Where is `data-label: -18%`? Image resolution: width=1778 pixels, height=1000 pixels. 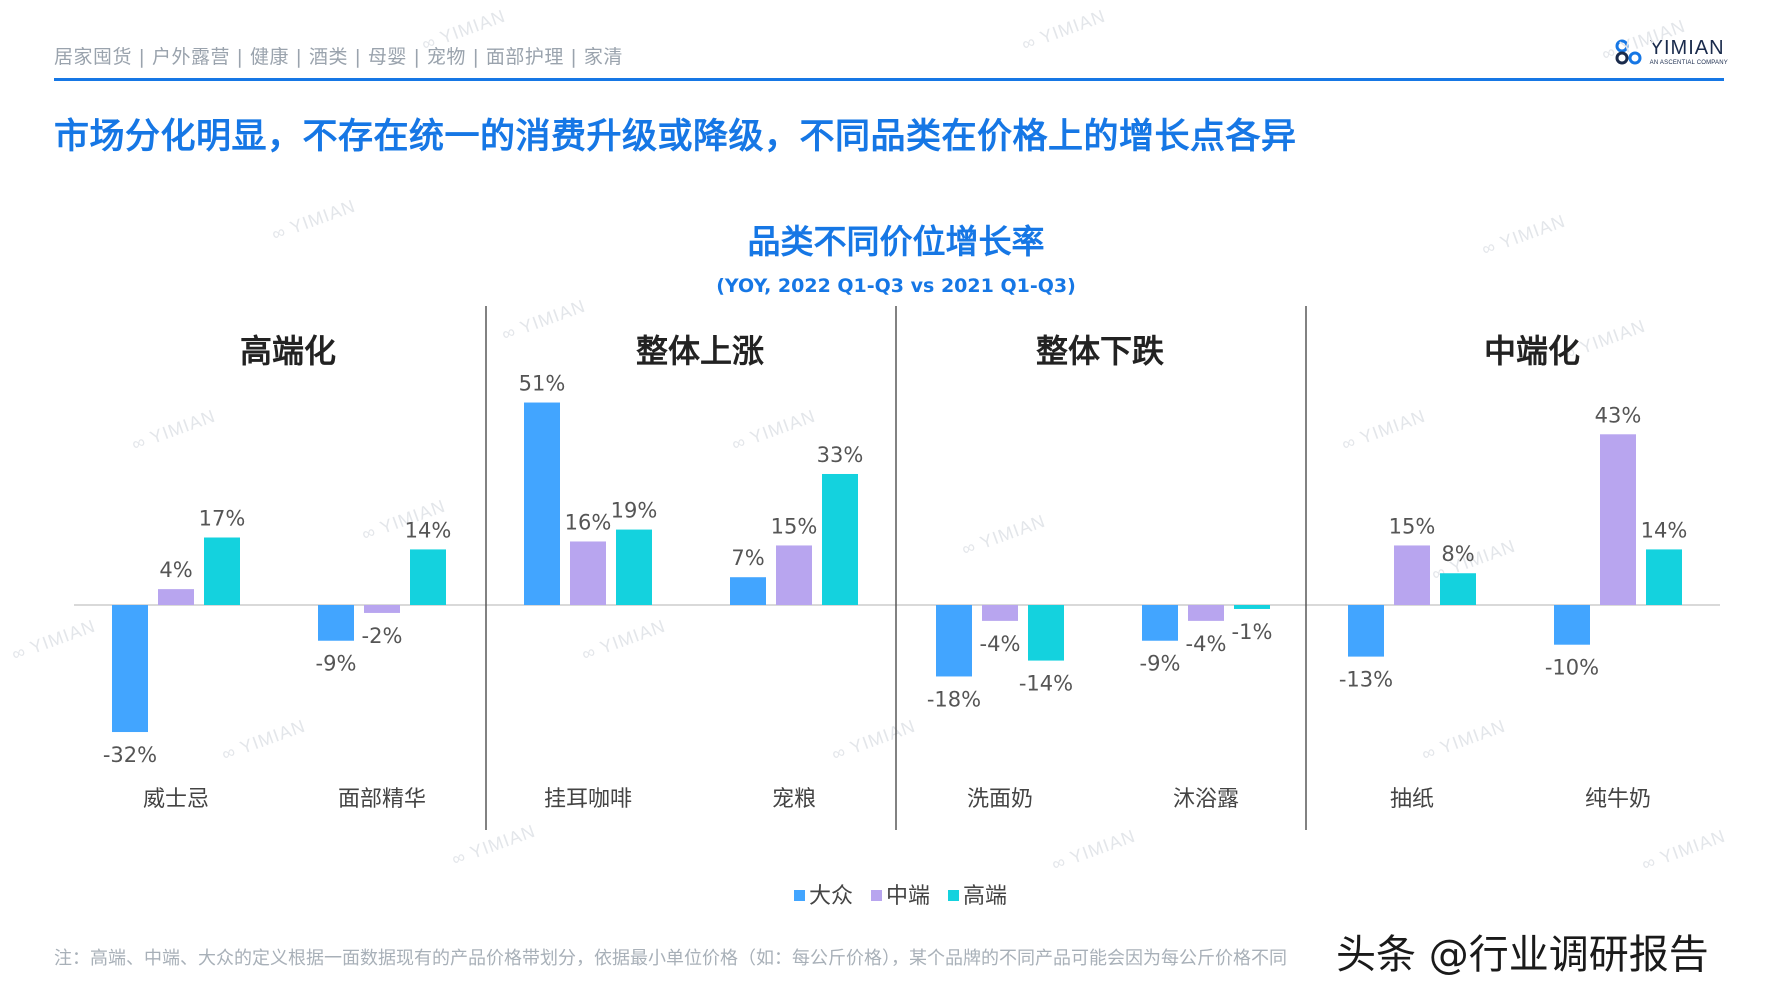 data-label: -18% is located at coordinates (954, 699).